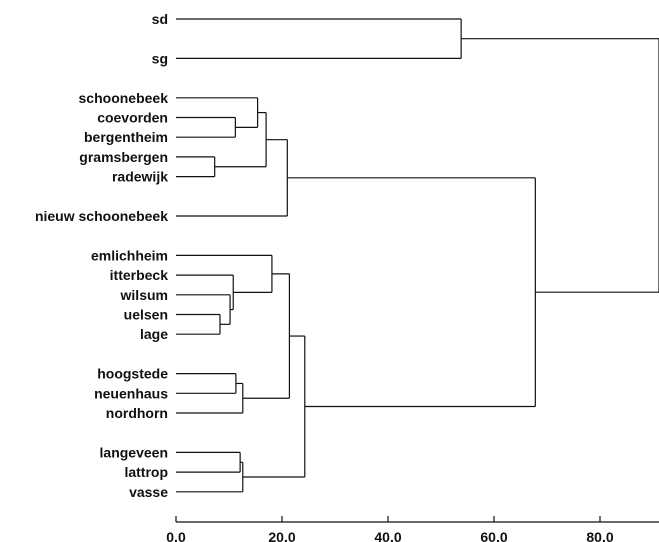  What do you see at coordinates (387, 535) in the screenshot?
I see `x-tick-label-2: 40.0` at bounding box center [387, 535].